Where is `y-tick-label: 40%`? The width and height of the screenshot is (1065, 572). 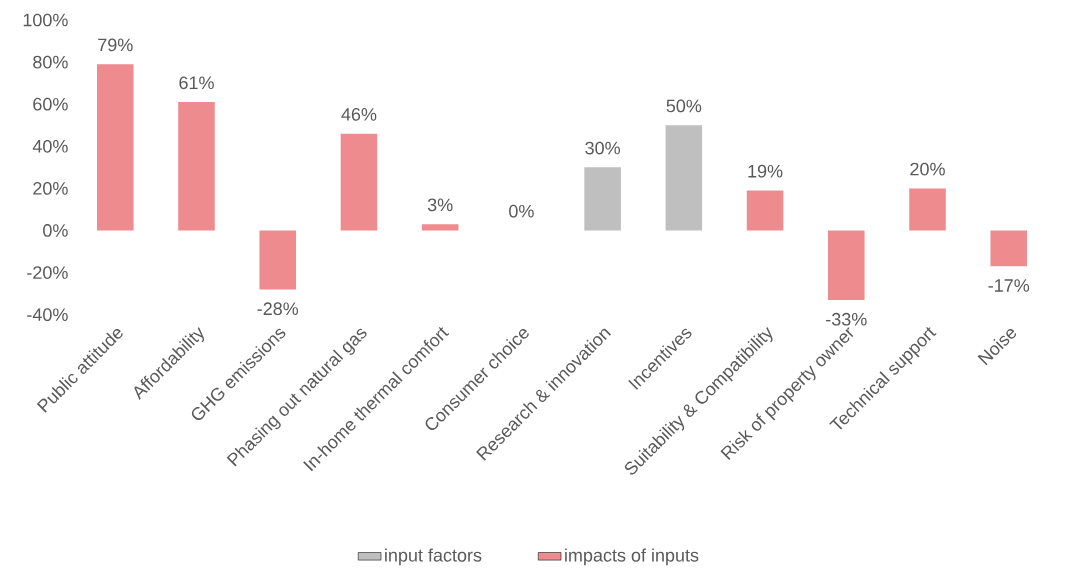 y-tick-label: 40% is located at coordinates (50, 146).